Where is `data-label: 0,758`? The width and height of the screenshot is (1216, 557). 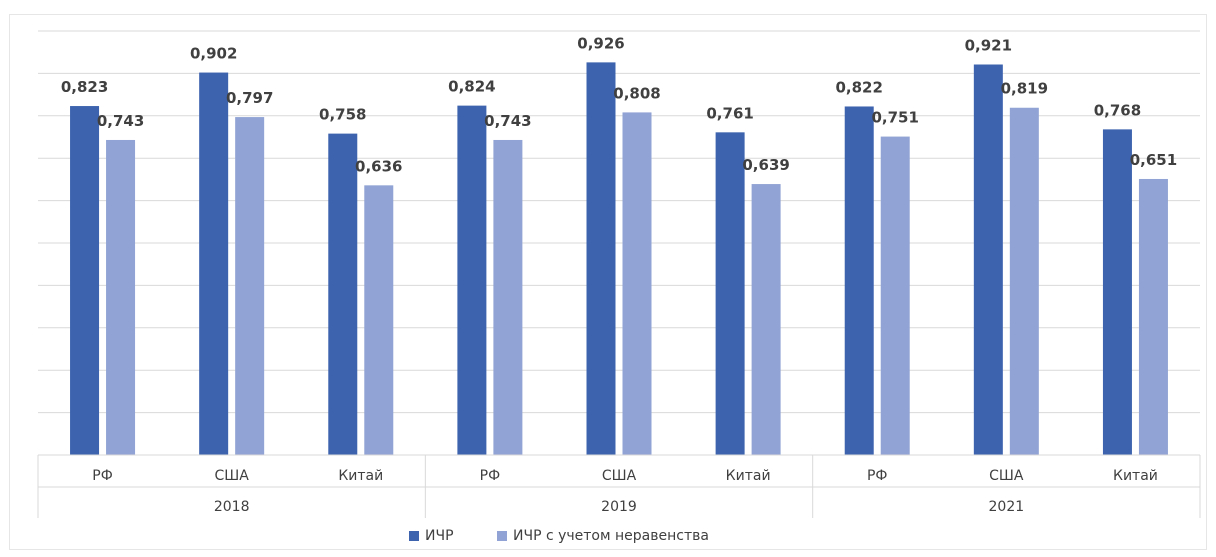
data-label: 0,758 is located at coordinates (342, 115).